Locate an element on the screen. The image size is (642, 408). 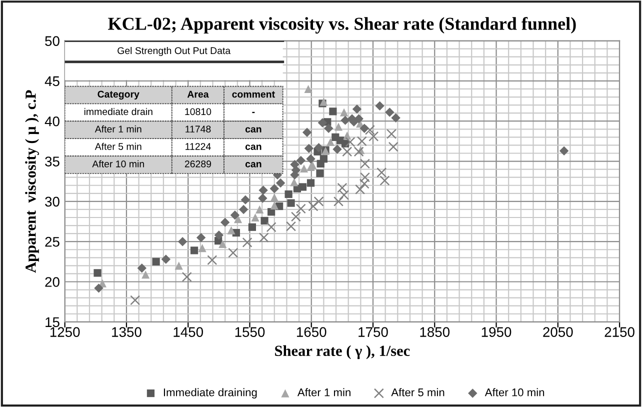
annotation: 10810 is located at coordinates (198, 112).